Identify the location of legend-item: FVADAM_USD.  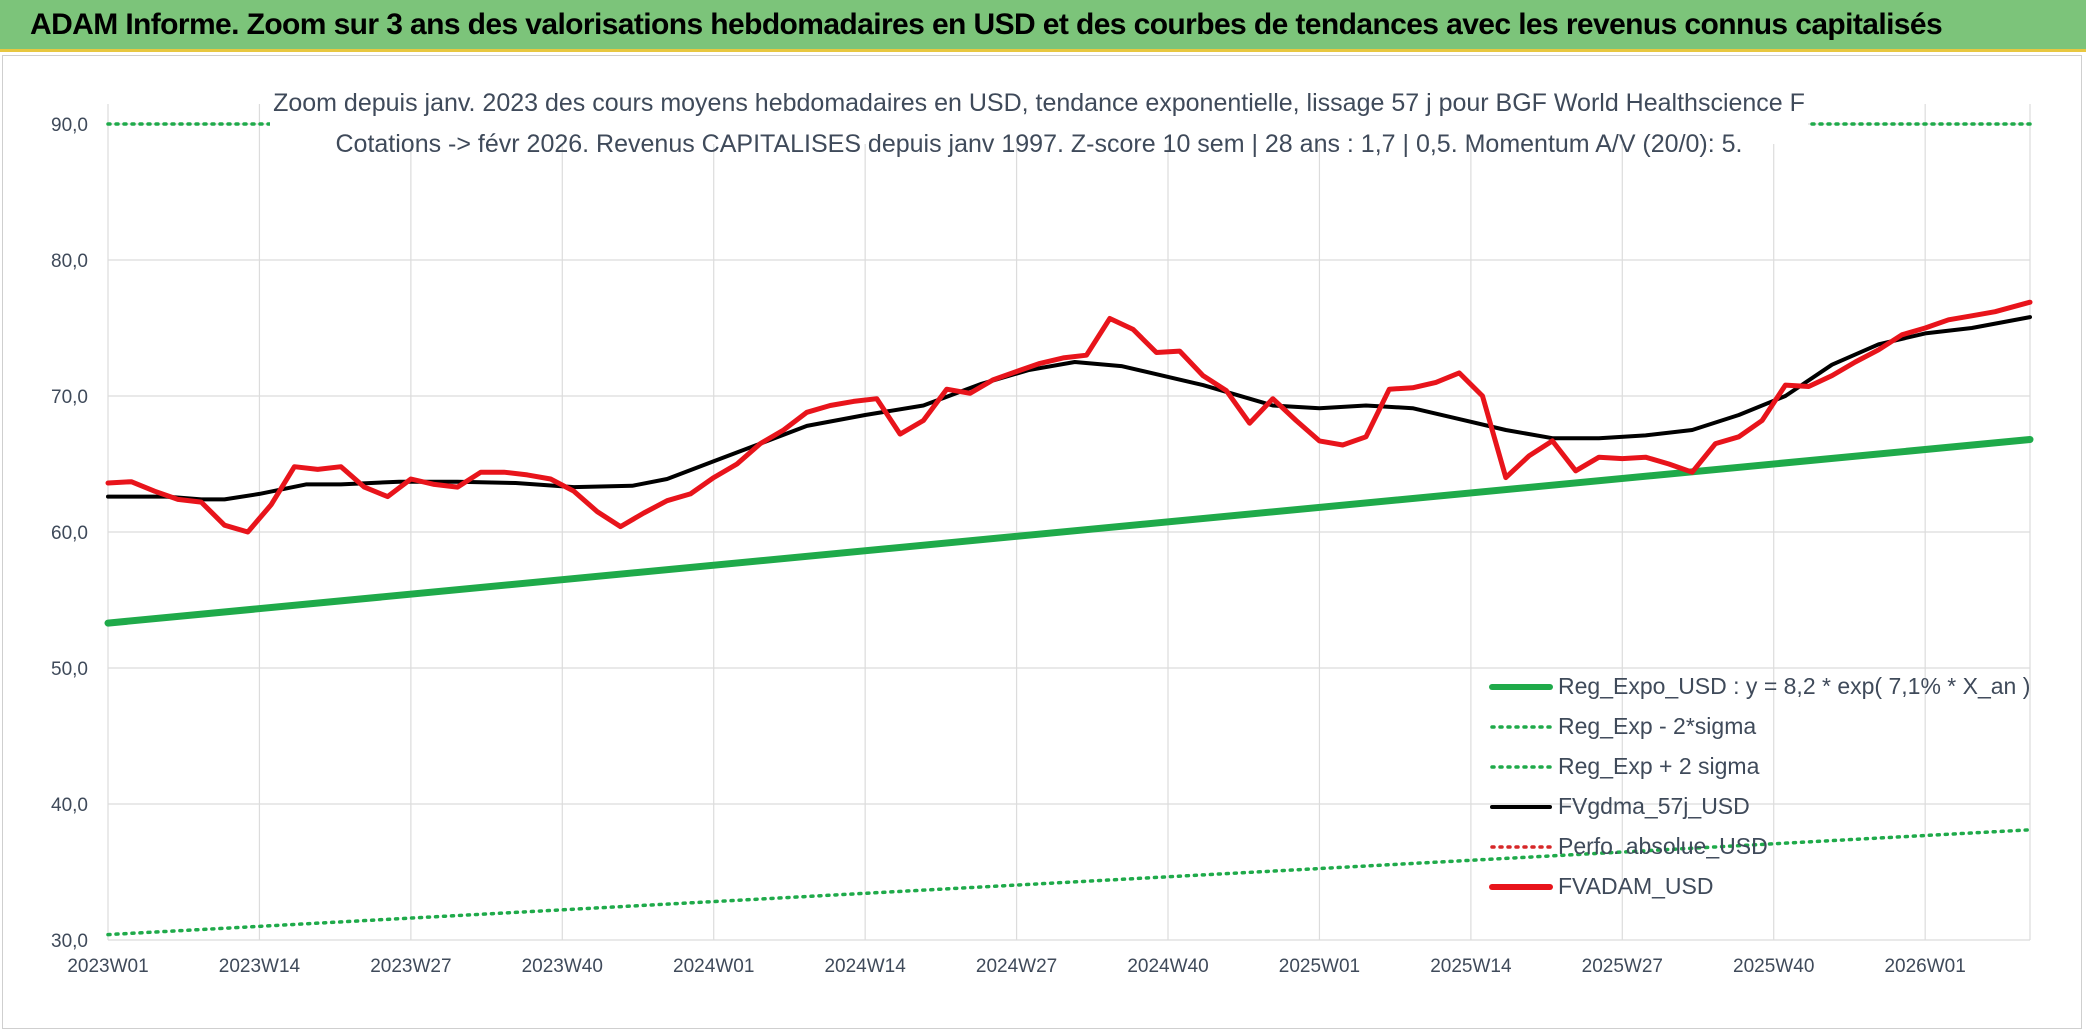
(1601, 886).